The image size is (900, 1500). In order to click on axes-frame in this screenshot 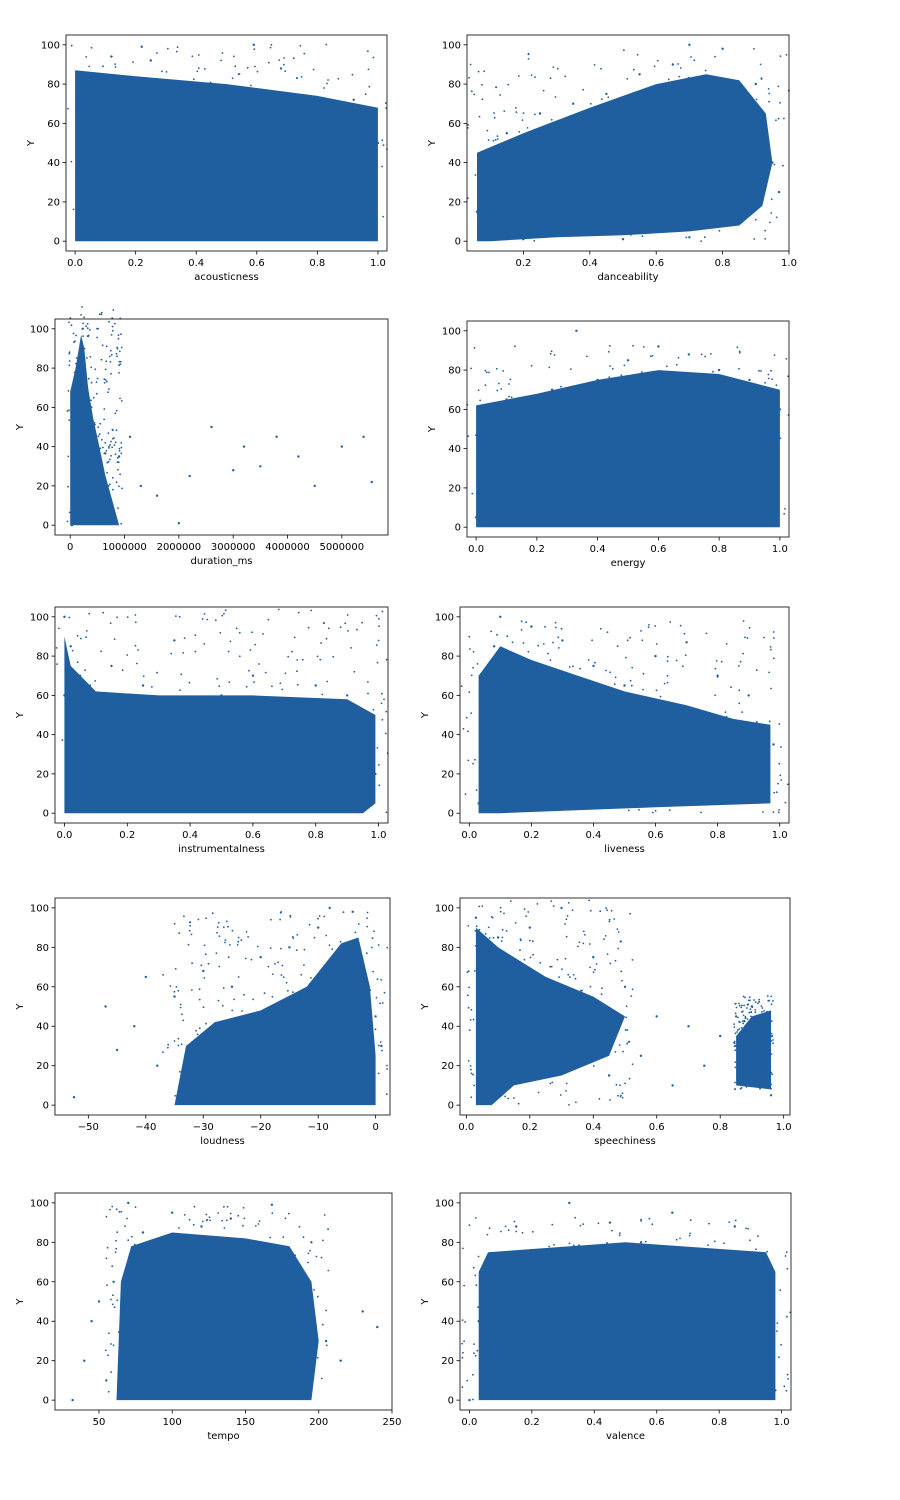, I will do `click(628, 429)`.